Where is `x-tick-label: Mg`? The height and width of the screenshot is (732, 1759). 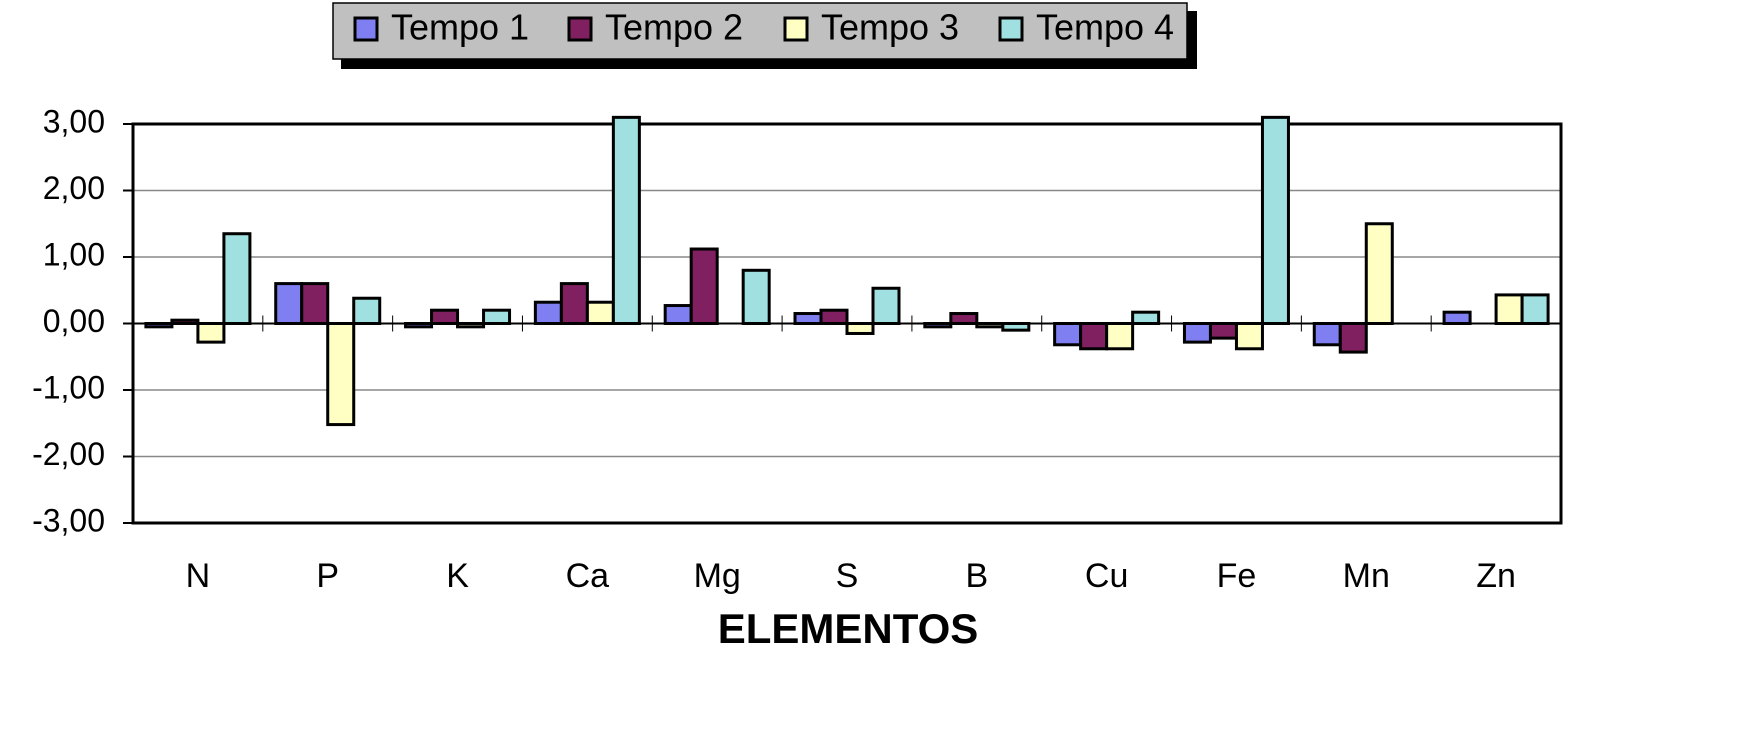 x-tick-label: Mg is located at coordinates (717, 576).